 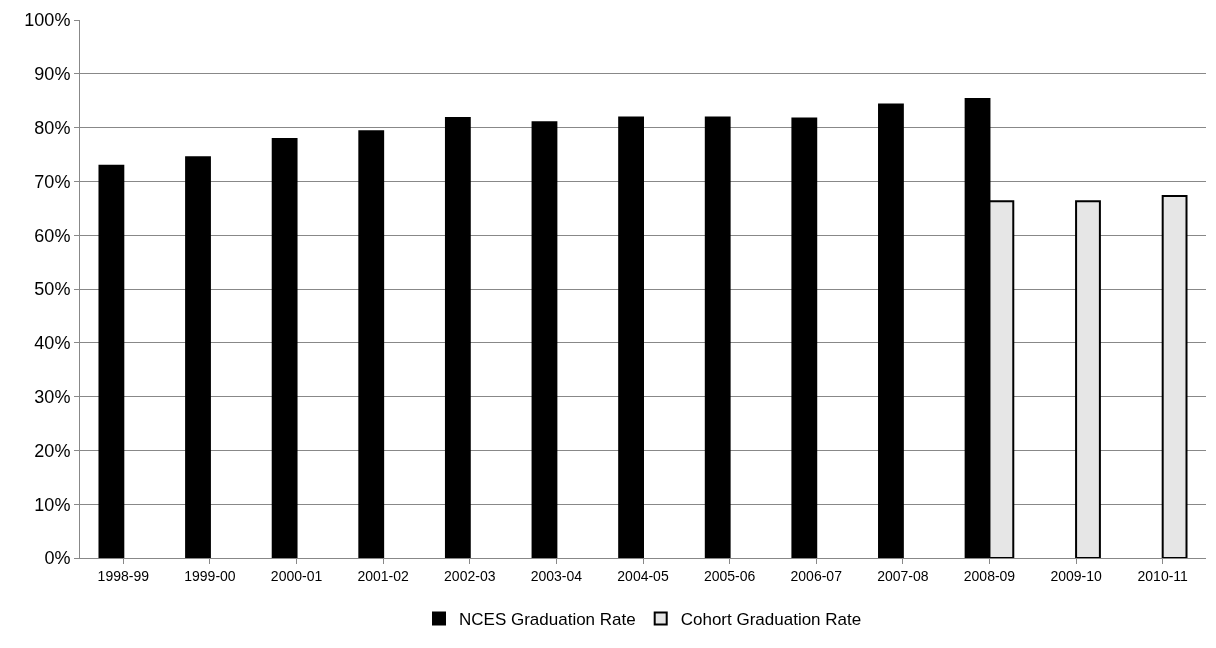 What do you see at coordinates (47, 20) in the screenshot?
I see `y-tick-label: 100%` at bounding box center [47, 20].